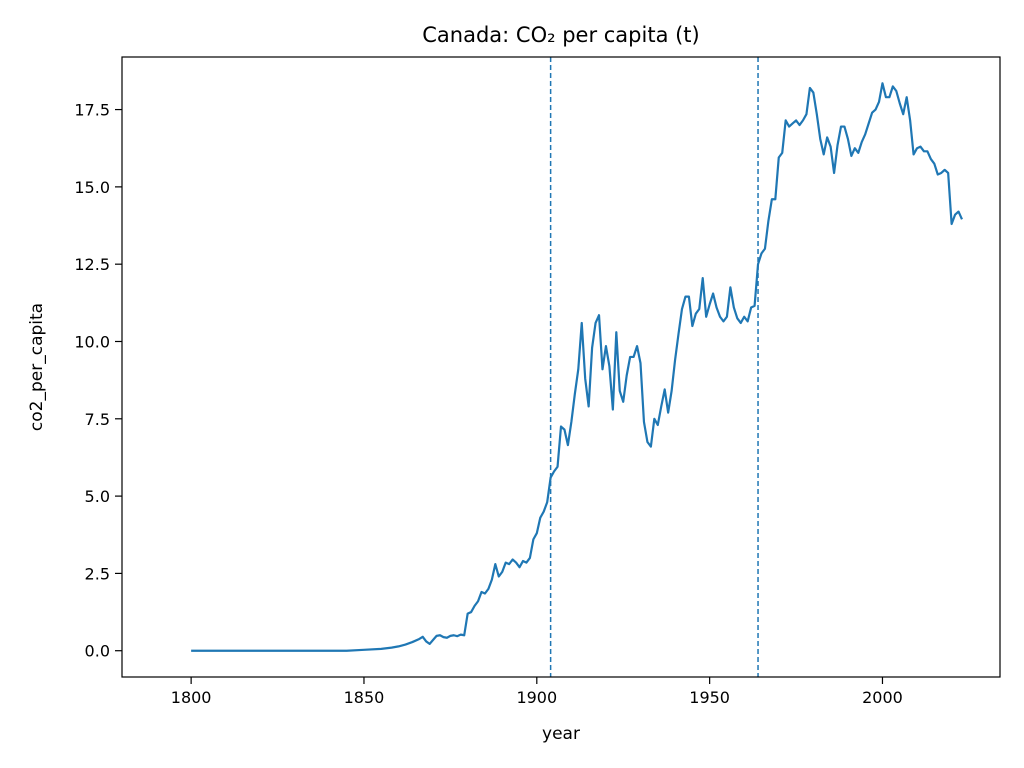 This screenshot has width=1024, height=768. Describe the element at coordinates (98, 381) in the screenshot. I see `y-axis: 0.0 2.5 5.0 7.5 10.0 12.5 15.0 17.5` at that location.